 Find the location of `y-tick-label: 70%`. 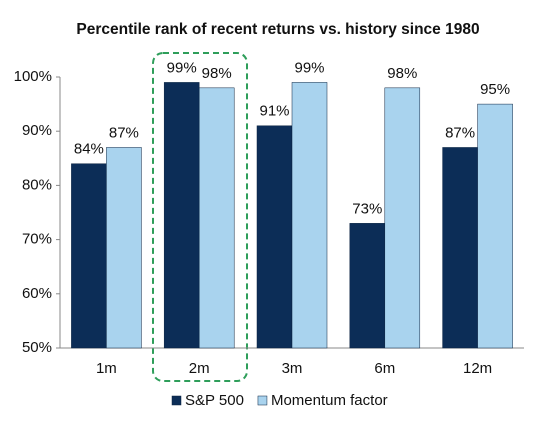

y-tick-label: 70% is located at coordinates (37, 239).